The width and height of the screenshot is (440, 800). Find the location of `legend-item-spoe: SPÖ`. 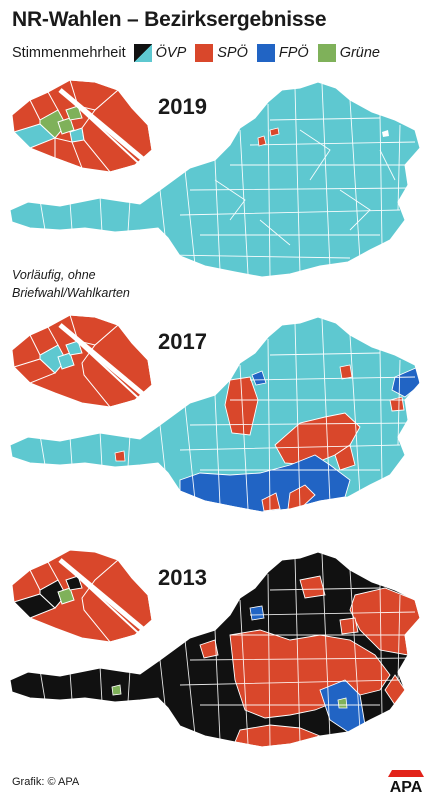

legend-item-spoe: SPÖ is located at coordinates (221, 53).